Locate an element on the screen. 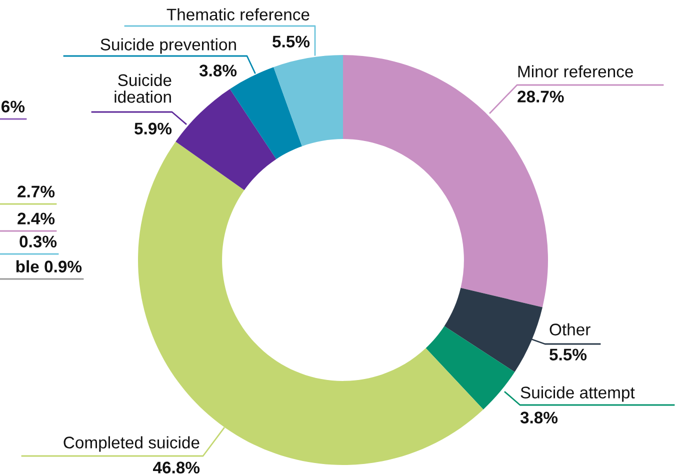  slice-label: Minor reference is located at coordinates (575, 71).